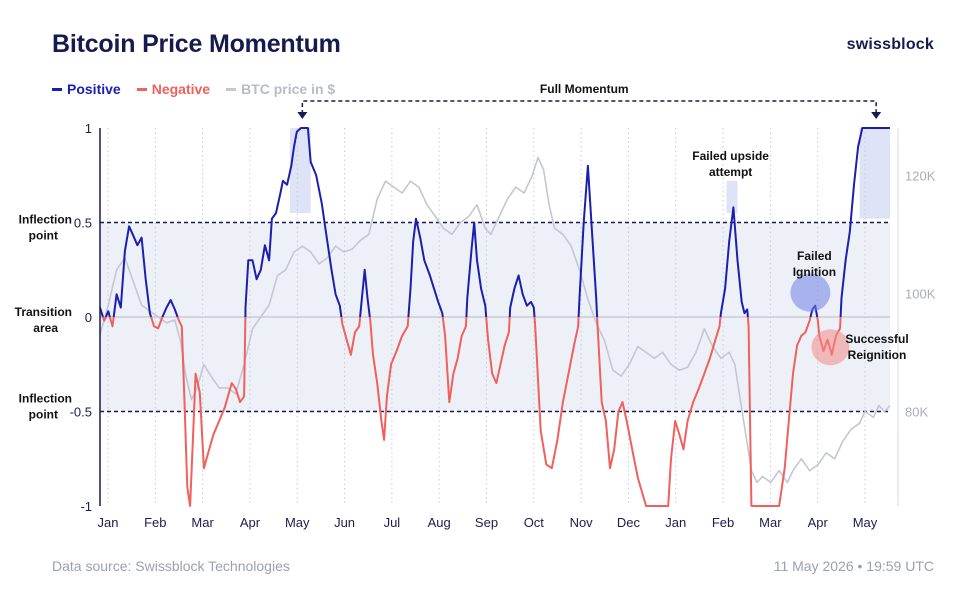  I want to click on x-tick-label: Aug, so click(439, 522).